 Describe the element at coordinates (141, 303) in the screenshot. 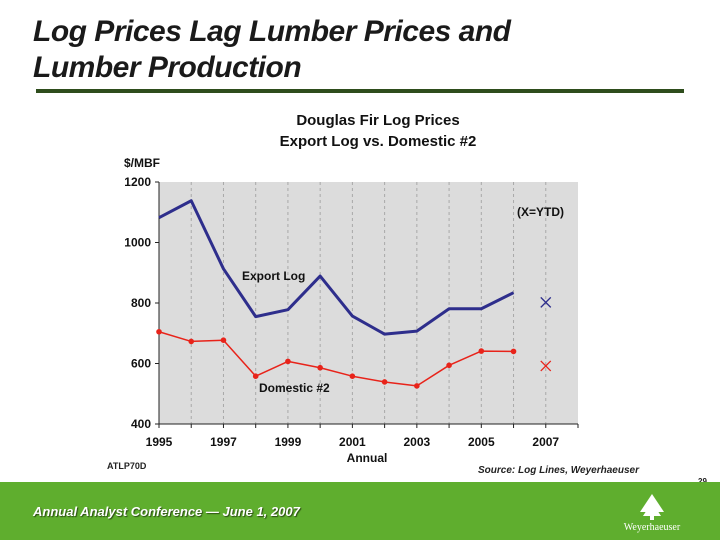

I see `y-tick-label: 800` at that location.